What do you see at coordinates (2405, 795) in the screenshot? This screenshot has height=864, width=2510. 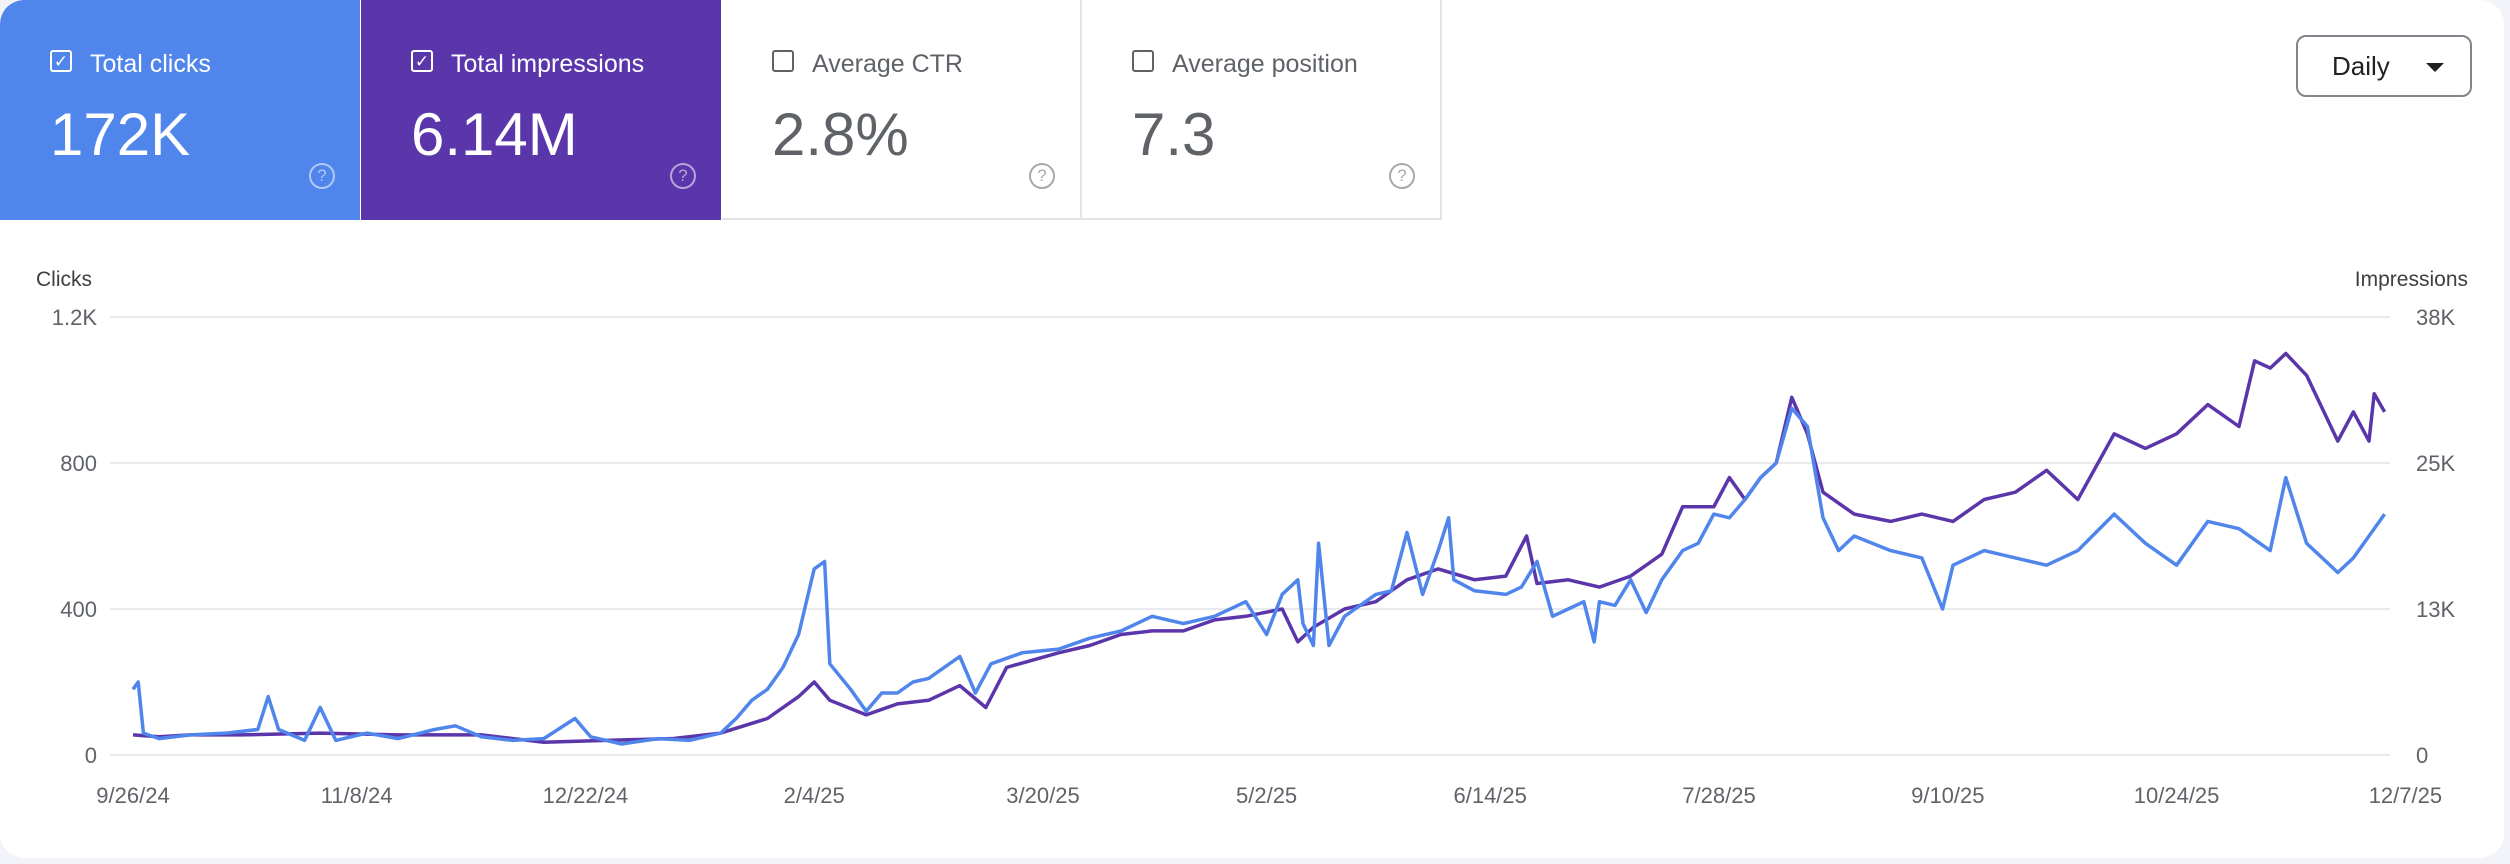 I see `x-tick-label: 12/7/25` at bounding box center [2405, 795].